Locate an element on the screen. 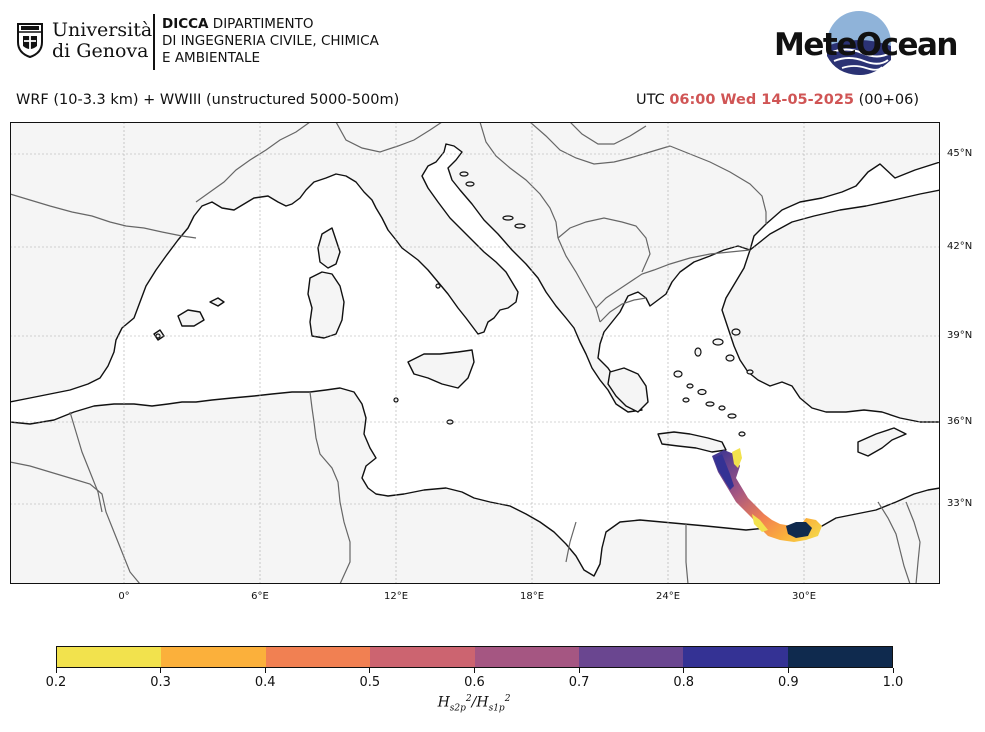 This screenshot has width=985, height=732. utc-label: UTC is located at coordinates (650, 100).